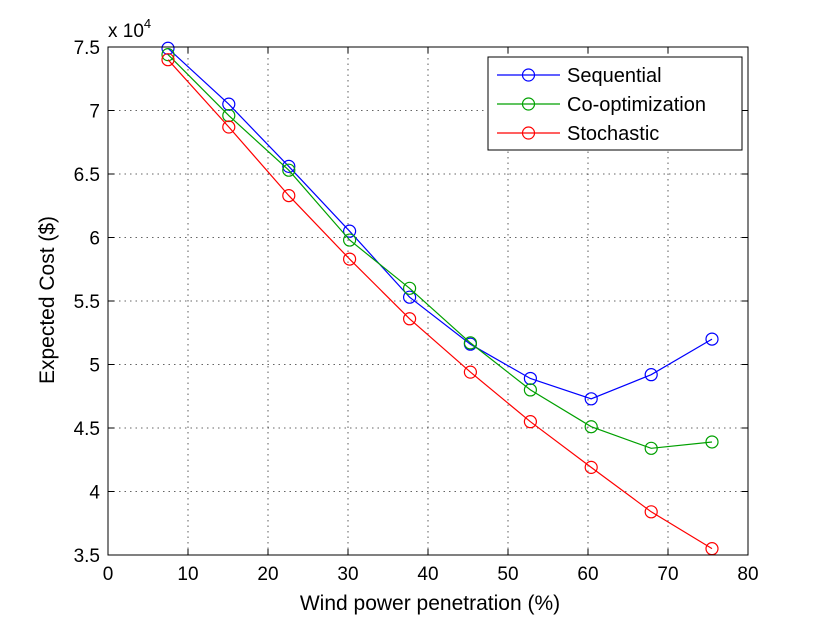 Image resolution: width=830 pixels, height=625 pixels. What do you see at coordinates (94, 493) in the screenshot?
I see `y-tick-label: 4` at bounding box center [94, 493].